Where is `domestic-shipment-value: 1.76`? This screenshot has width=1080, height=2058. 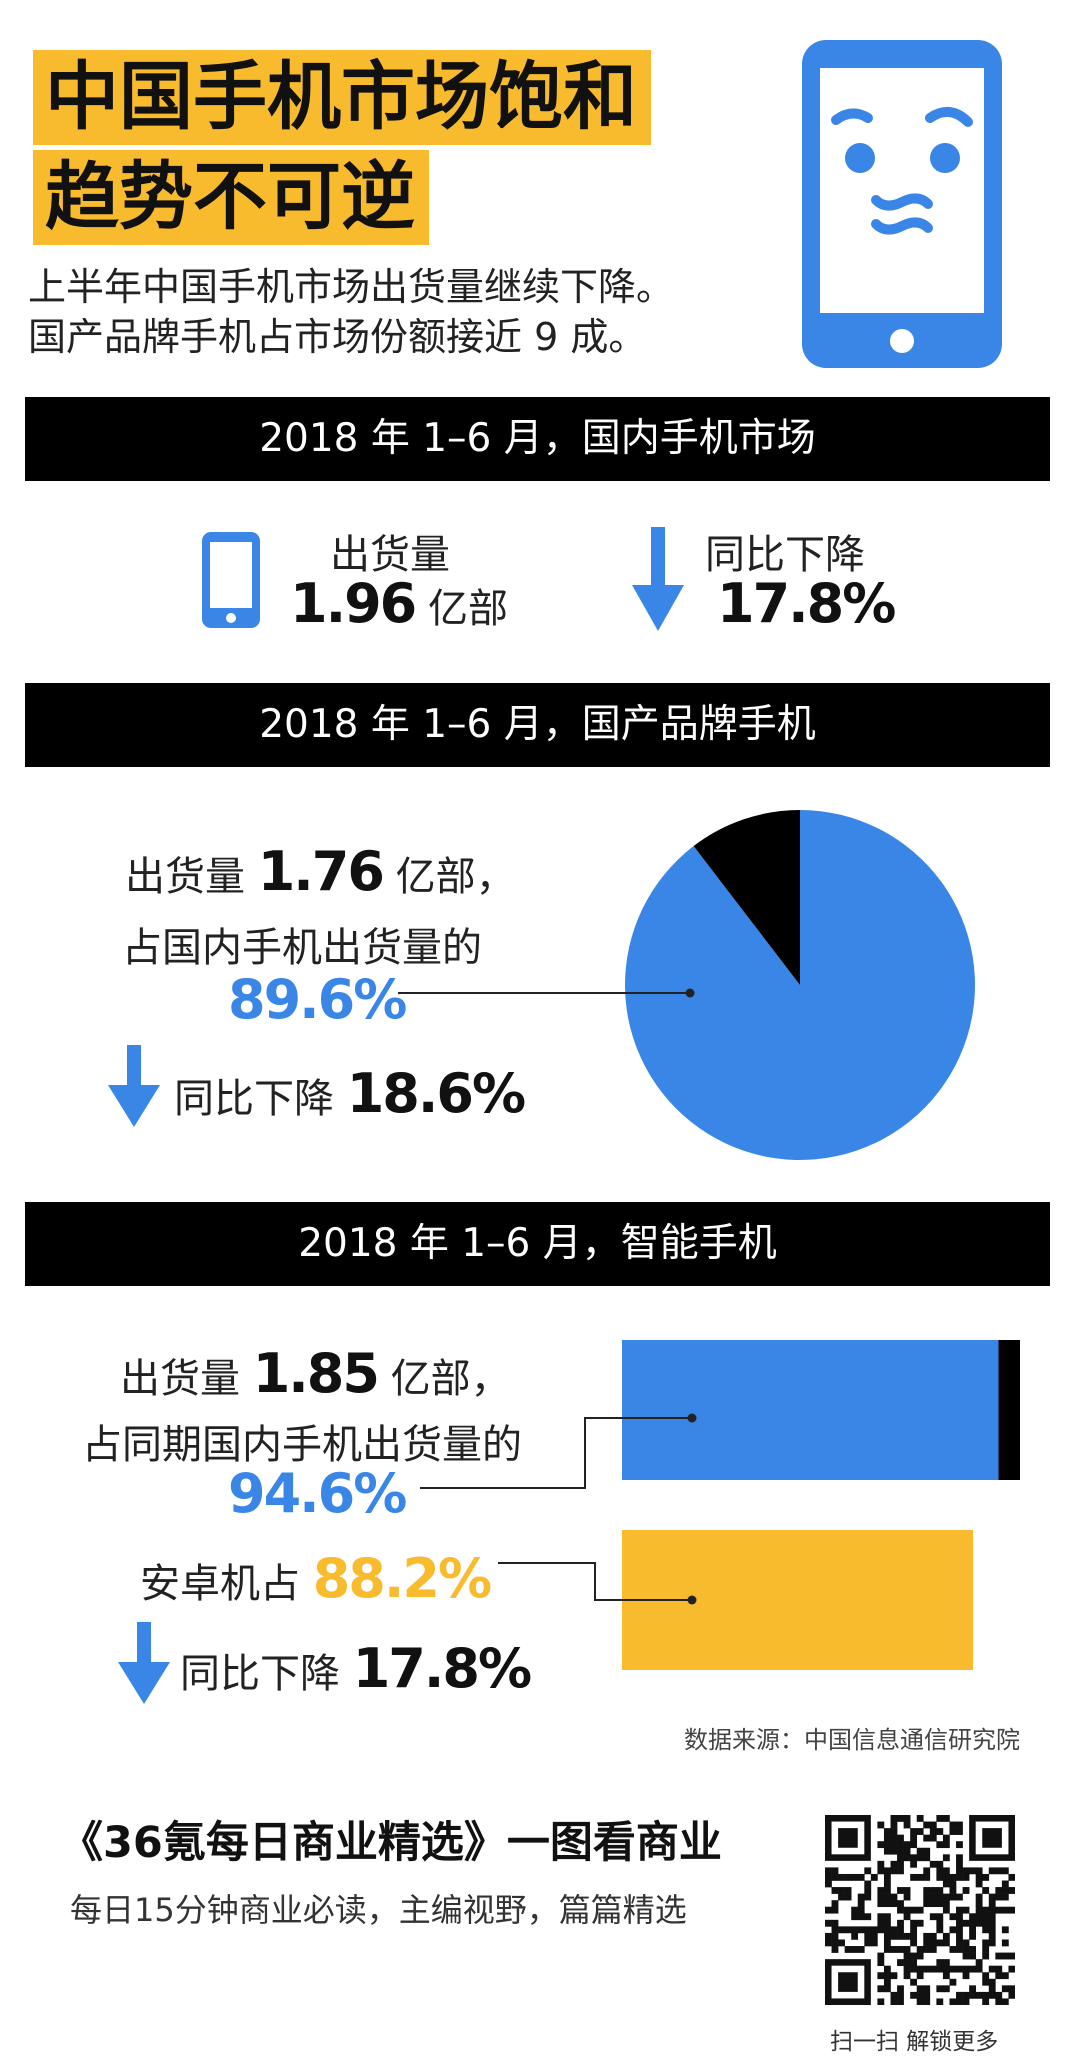
domestic-shipment-value: 1.76 is located at coordinates (321, 871).